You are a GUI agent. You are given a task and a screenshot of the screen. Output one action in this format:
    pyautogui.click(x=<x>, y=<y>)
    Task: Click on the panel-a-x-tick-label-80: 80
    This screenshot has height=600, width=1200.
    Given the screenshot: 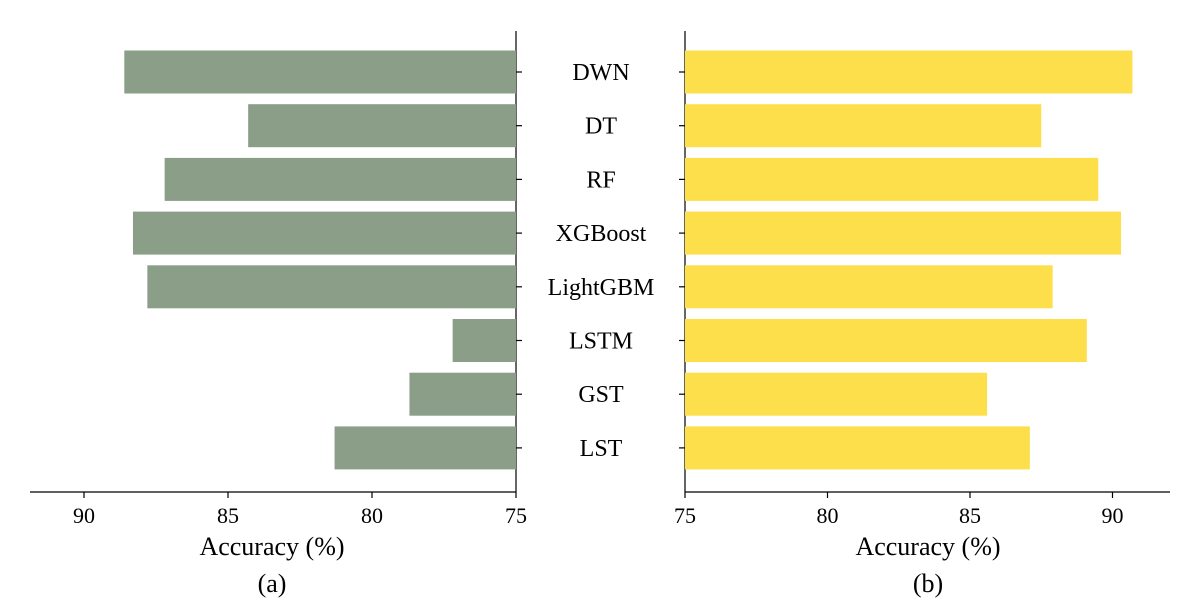 What is the action you would take?
    pyautogui.click(x=372, y=515)
    